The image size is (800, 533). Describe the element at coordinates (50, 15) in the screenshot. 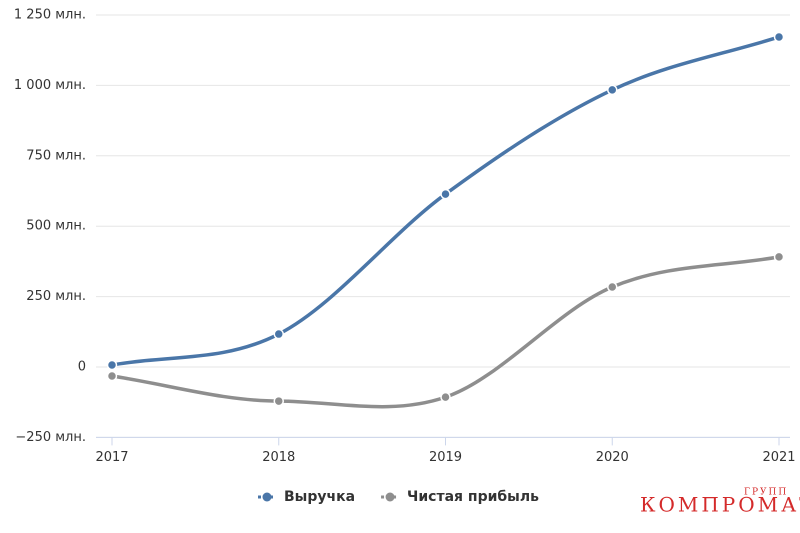

I see `y-tick-label: 1 250 млн.` at that location.